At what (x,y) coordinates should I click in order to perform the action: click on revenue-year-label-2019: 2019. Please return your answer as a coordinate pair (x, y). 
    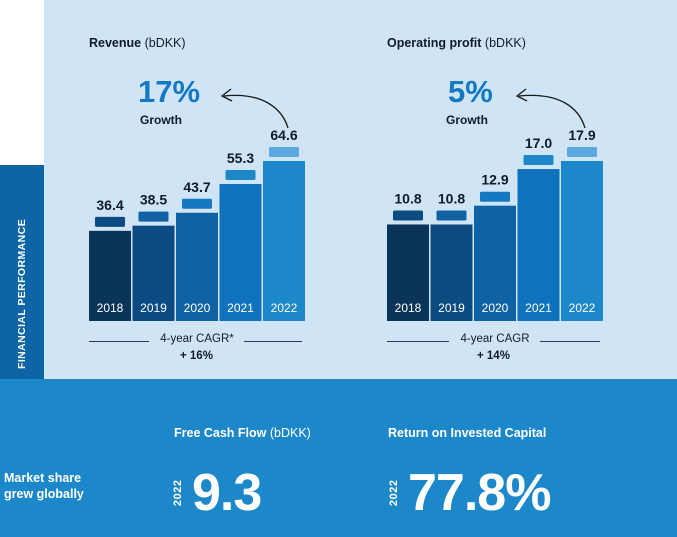
    Looking at the image, I should click on (153, 308).